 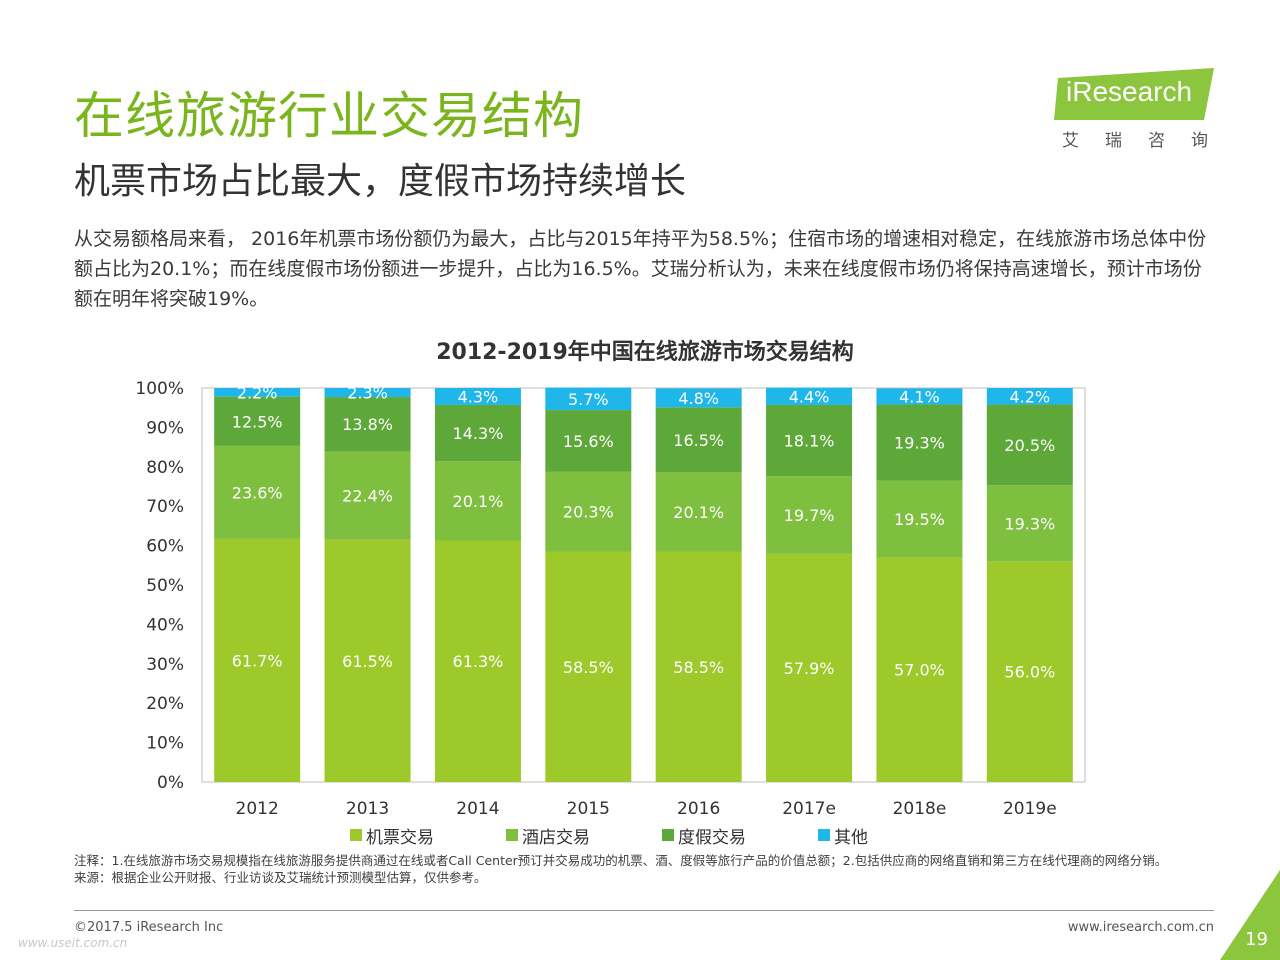 I want to click on data-label: 18.1%, so click(x=809, y=441).